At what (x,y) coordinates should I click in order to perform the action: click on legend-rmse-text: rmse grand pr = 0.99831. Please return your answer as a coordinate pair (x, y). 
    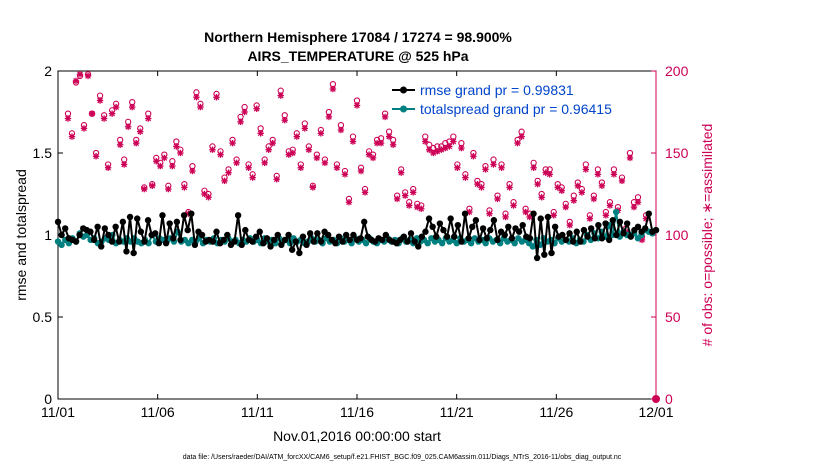
    Looking at the image, I should click on (497, 90).